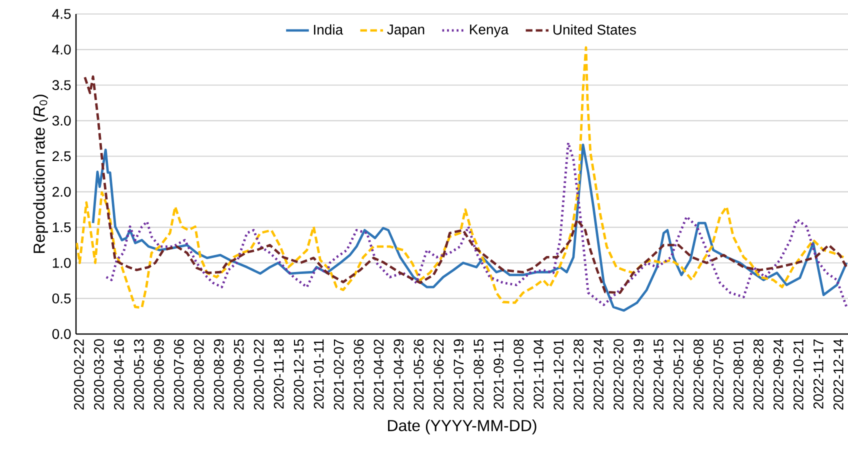  I want to click on x-tick-label: 2022-03-19, so click(639, 374).